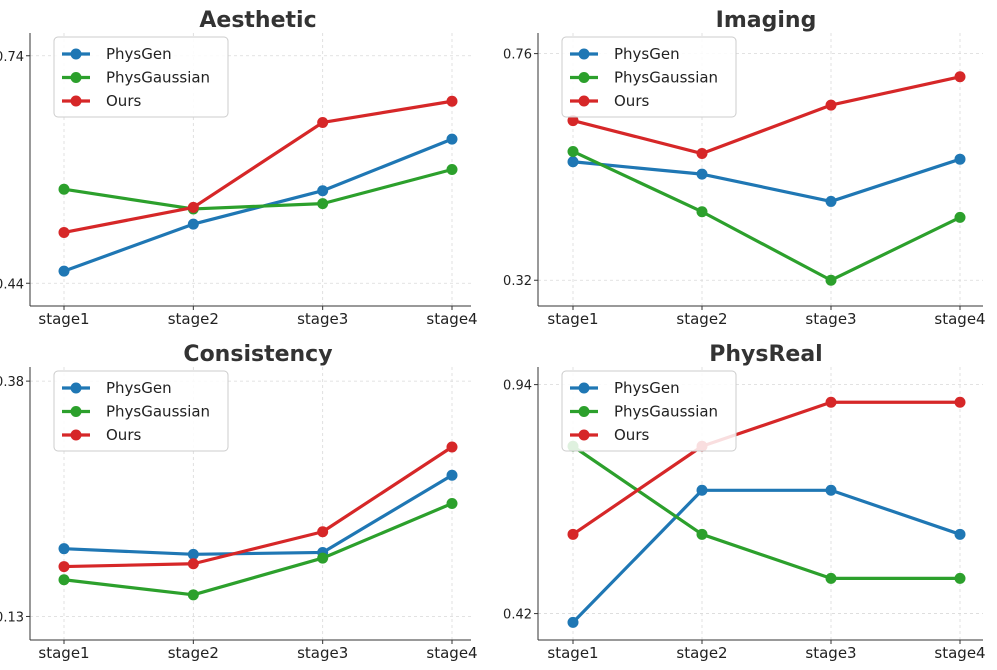  Describe the element at coordinates (12, 382) in the screenshot. I see `y-tick-label: 0.38` at that location.